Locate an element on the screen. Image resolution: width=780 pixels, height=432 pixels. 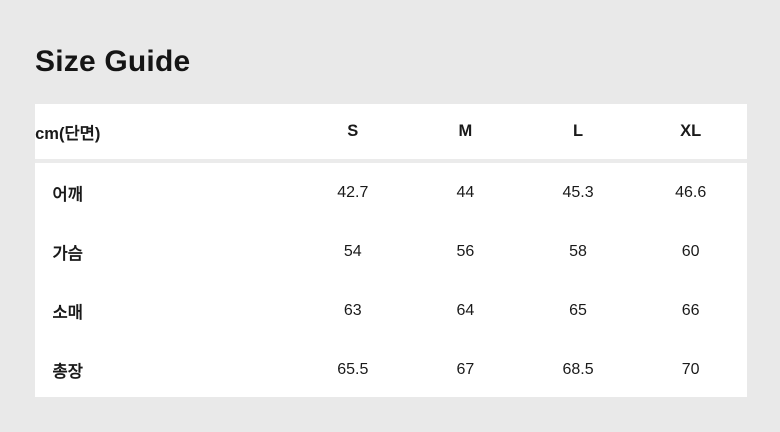
cell-total-length-s: 65.5 is located at coordinates (353, 369).